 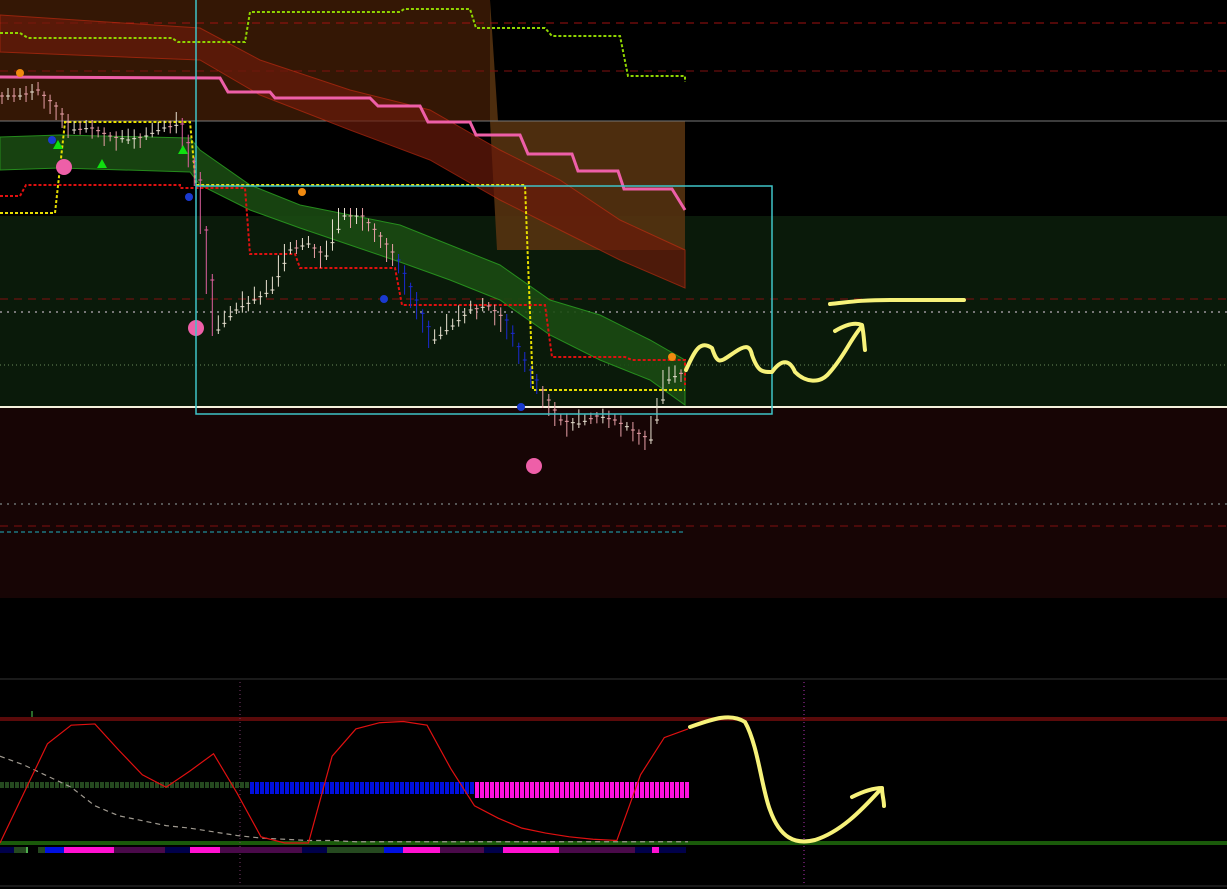 I want to click on signal-line, so click(x=344, y=799).